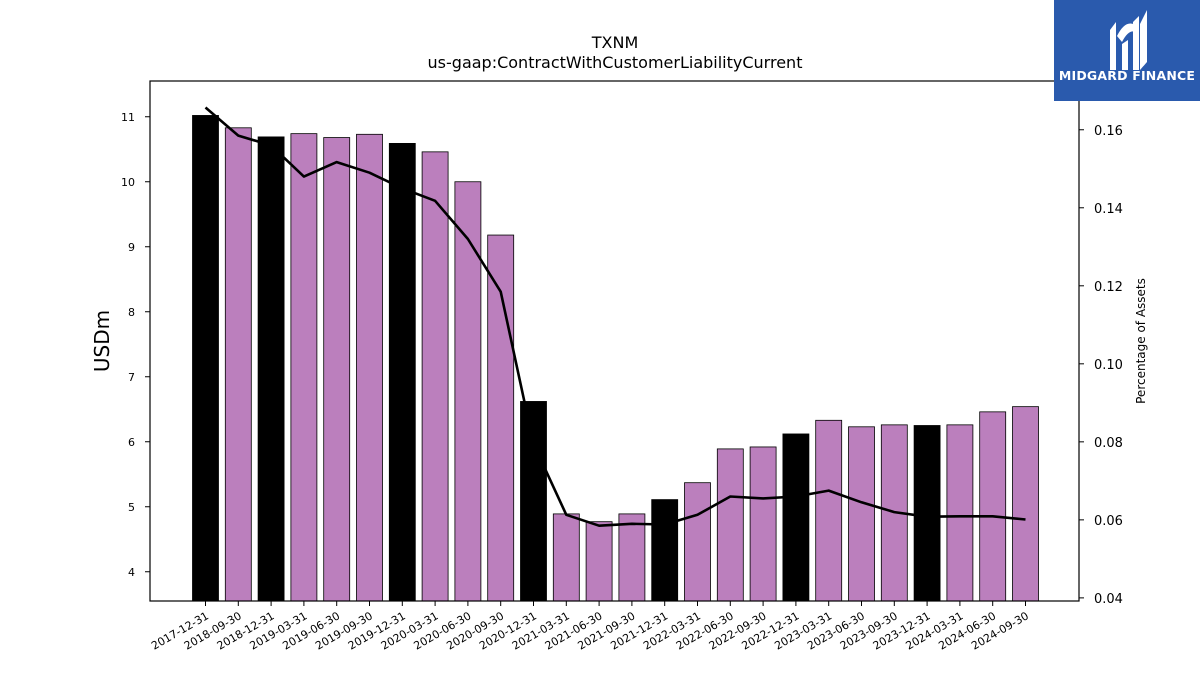  I want to click on y-tick-label: 9, so click(131, 247).